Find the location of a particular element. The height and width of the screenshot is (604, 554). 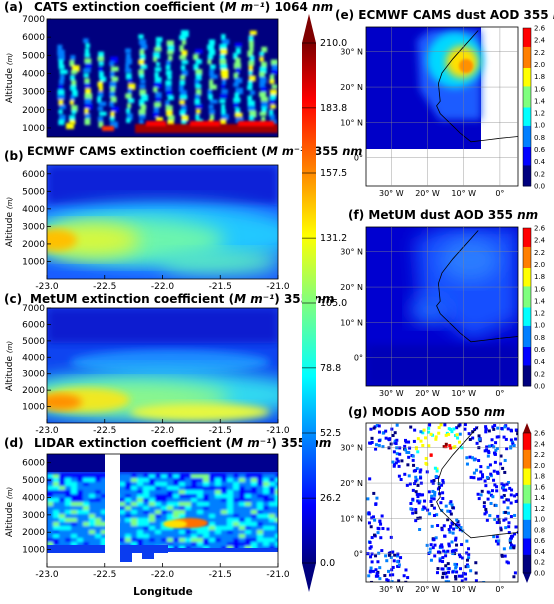

panel-d-ytick-label: 3000 is located at coordinates (33, 516).